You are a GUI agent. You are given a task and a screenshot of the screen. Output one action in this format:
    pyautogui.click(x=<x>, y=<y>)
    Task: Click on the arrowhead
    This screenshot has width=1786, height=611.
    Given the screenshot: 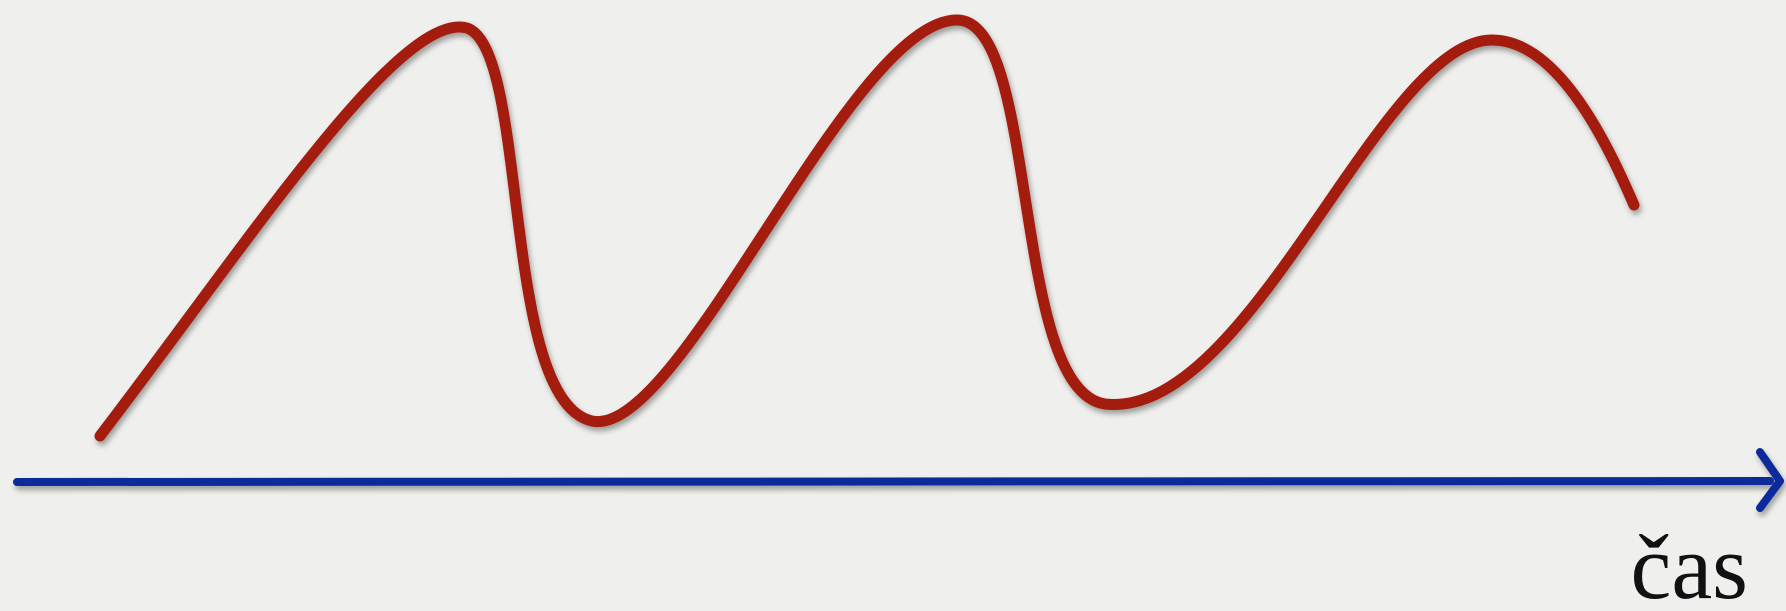 What is the action you would take?
    pyautogui.click(x=1770, y=480)
    